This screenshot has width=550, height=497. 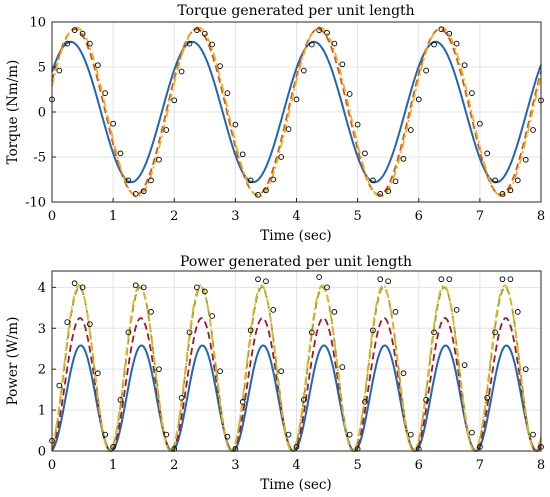 I want to click on torque-y-label: Torque (Nm/m), so click(x=13, y=112).